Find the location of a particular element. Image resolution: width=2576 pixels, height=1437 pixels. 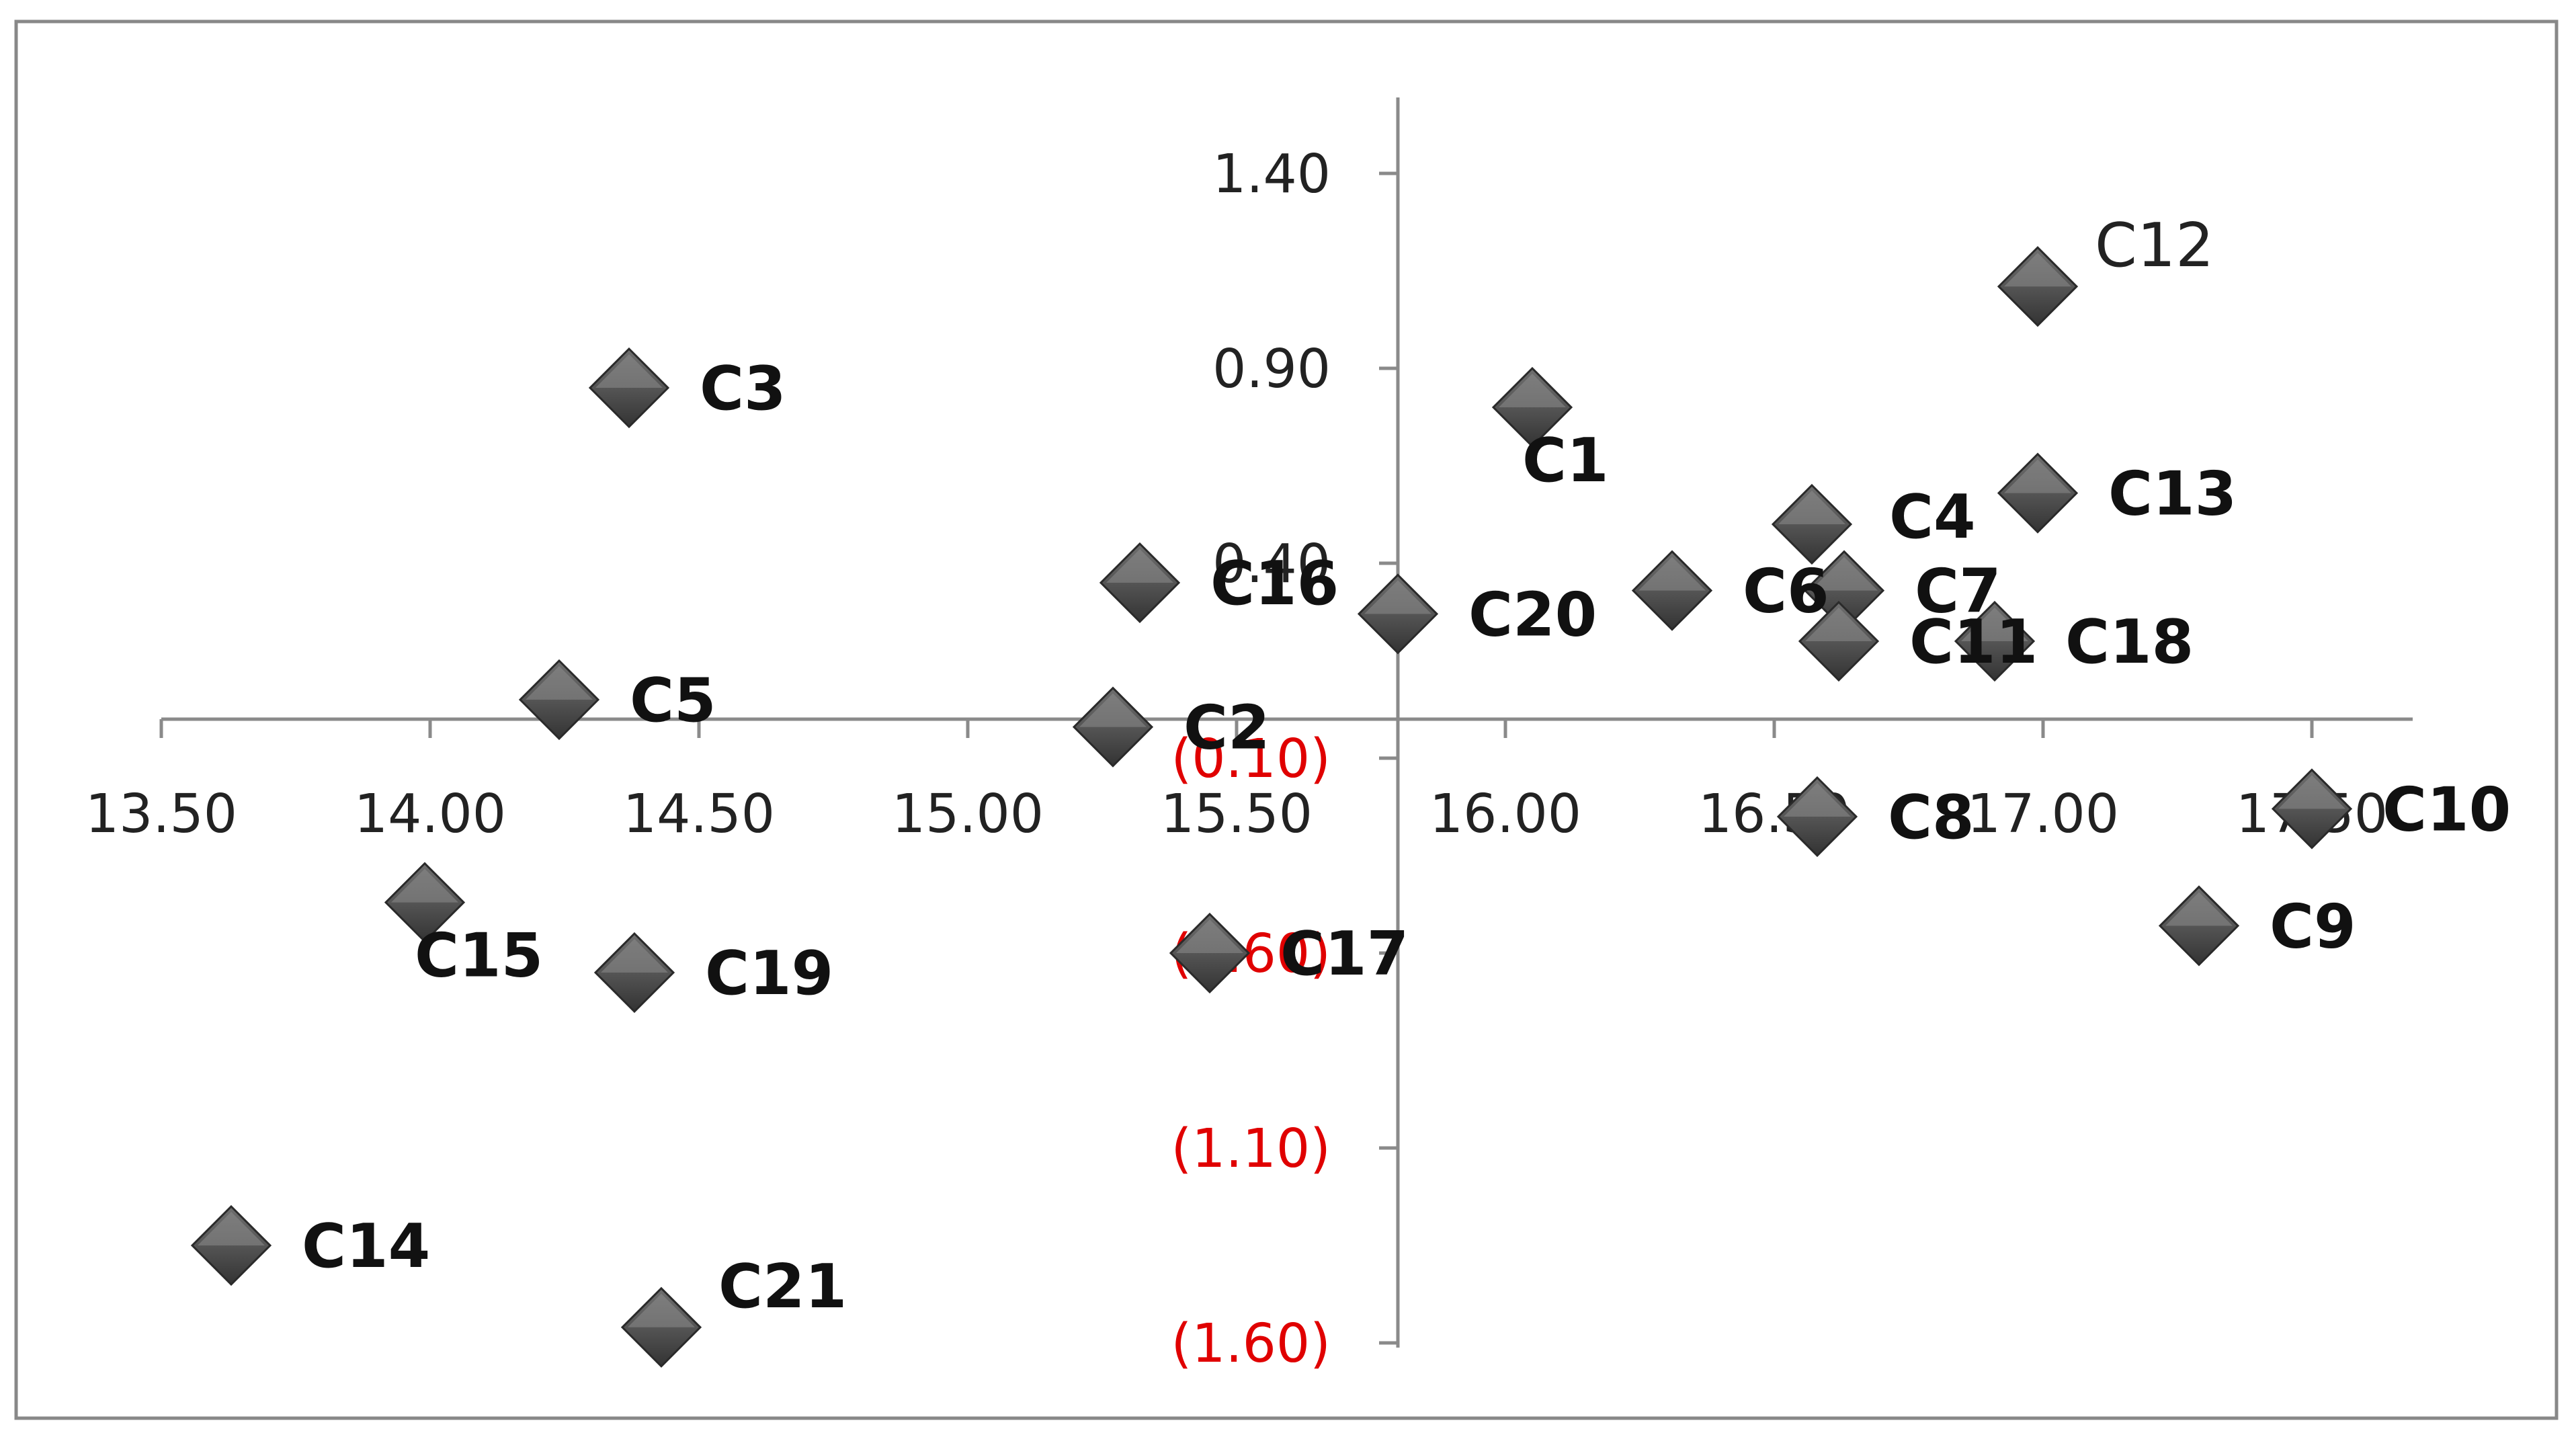

y-tick-label: (1.60) is located at coordinates (1251, 1343).